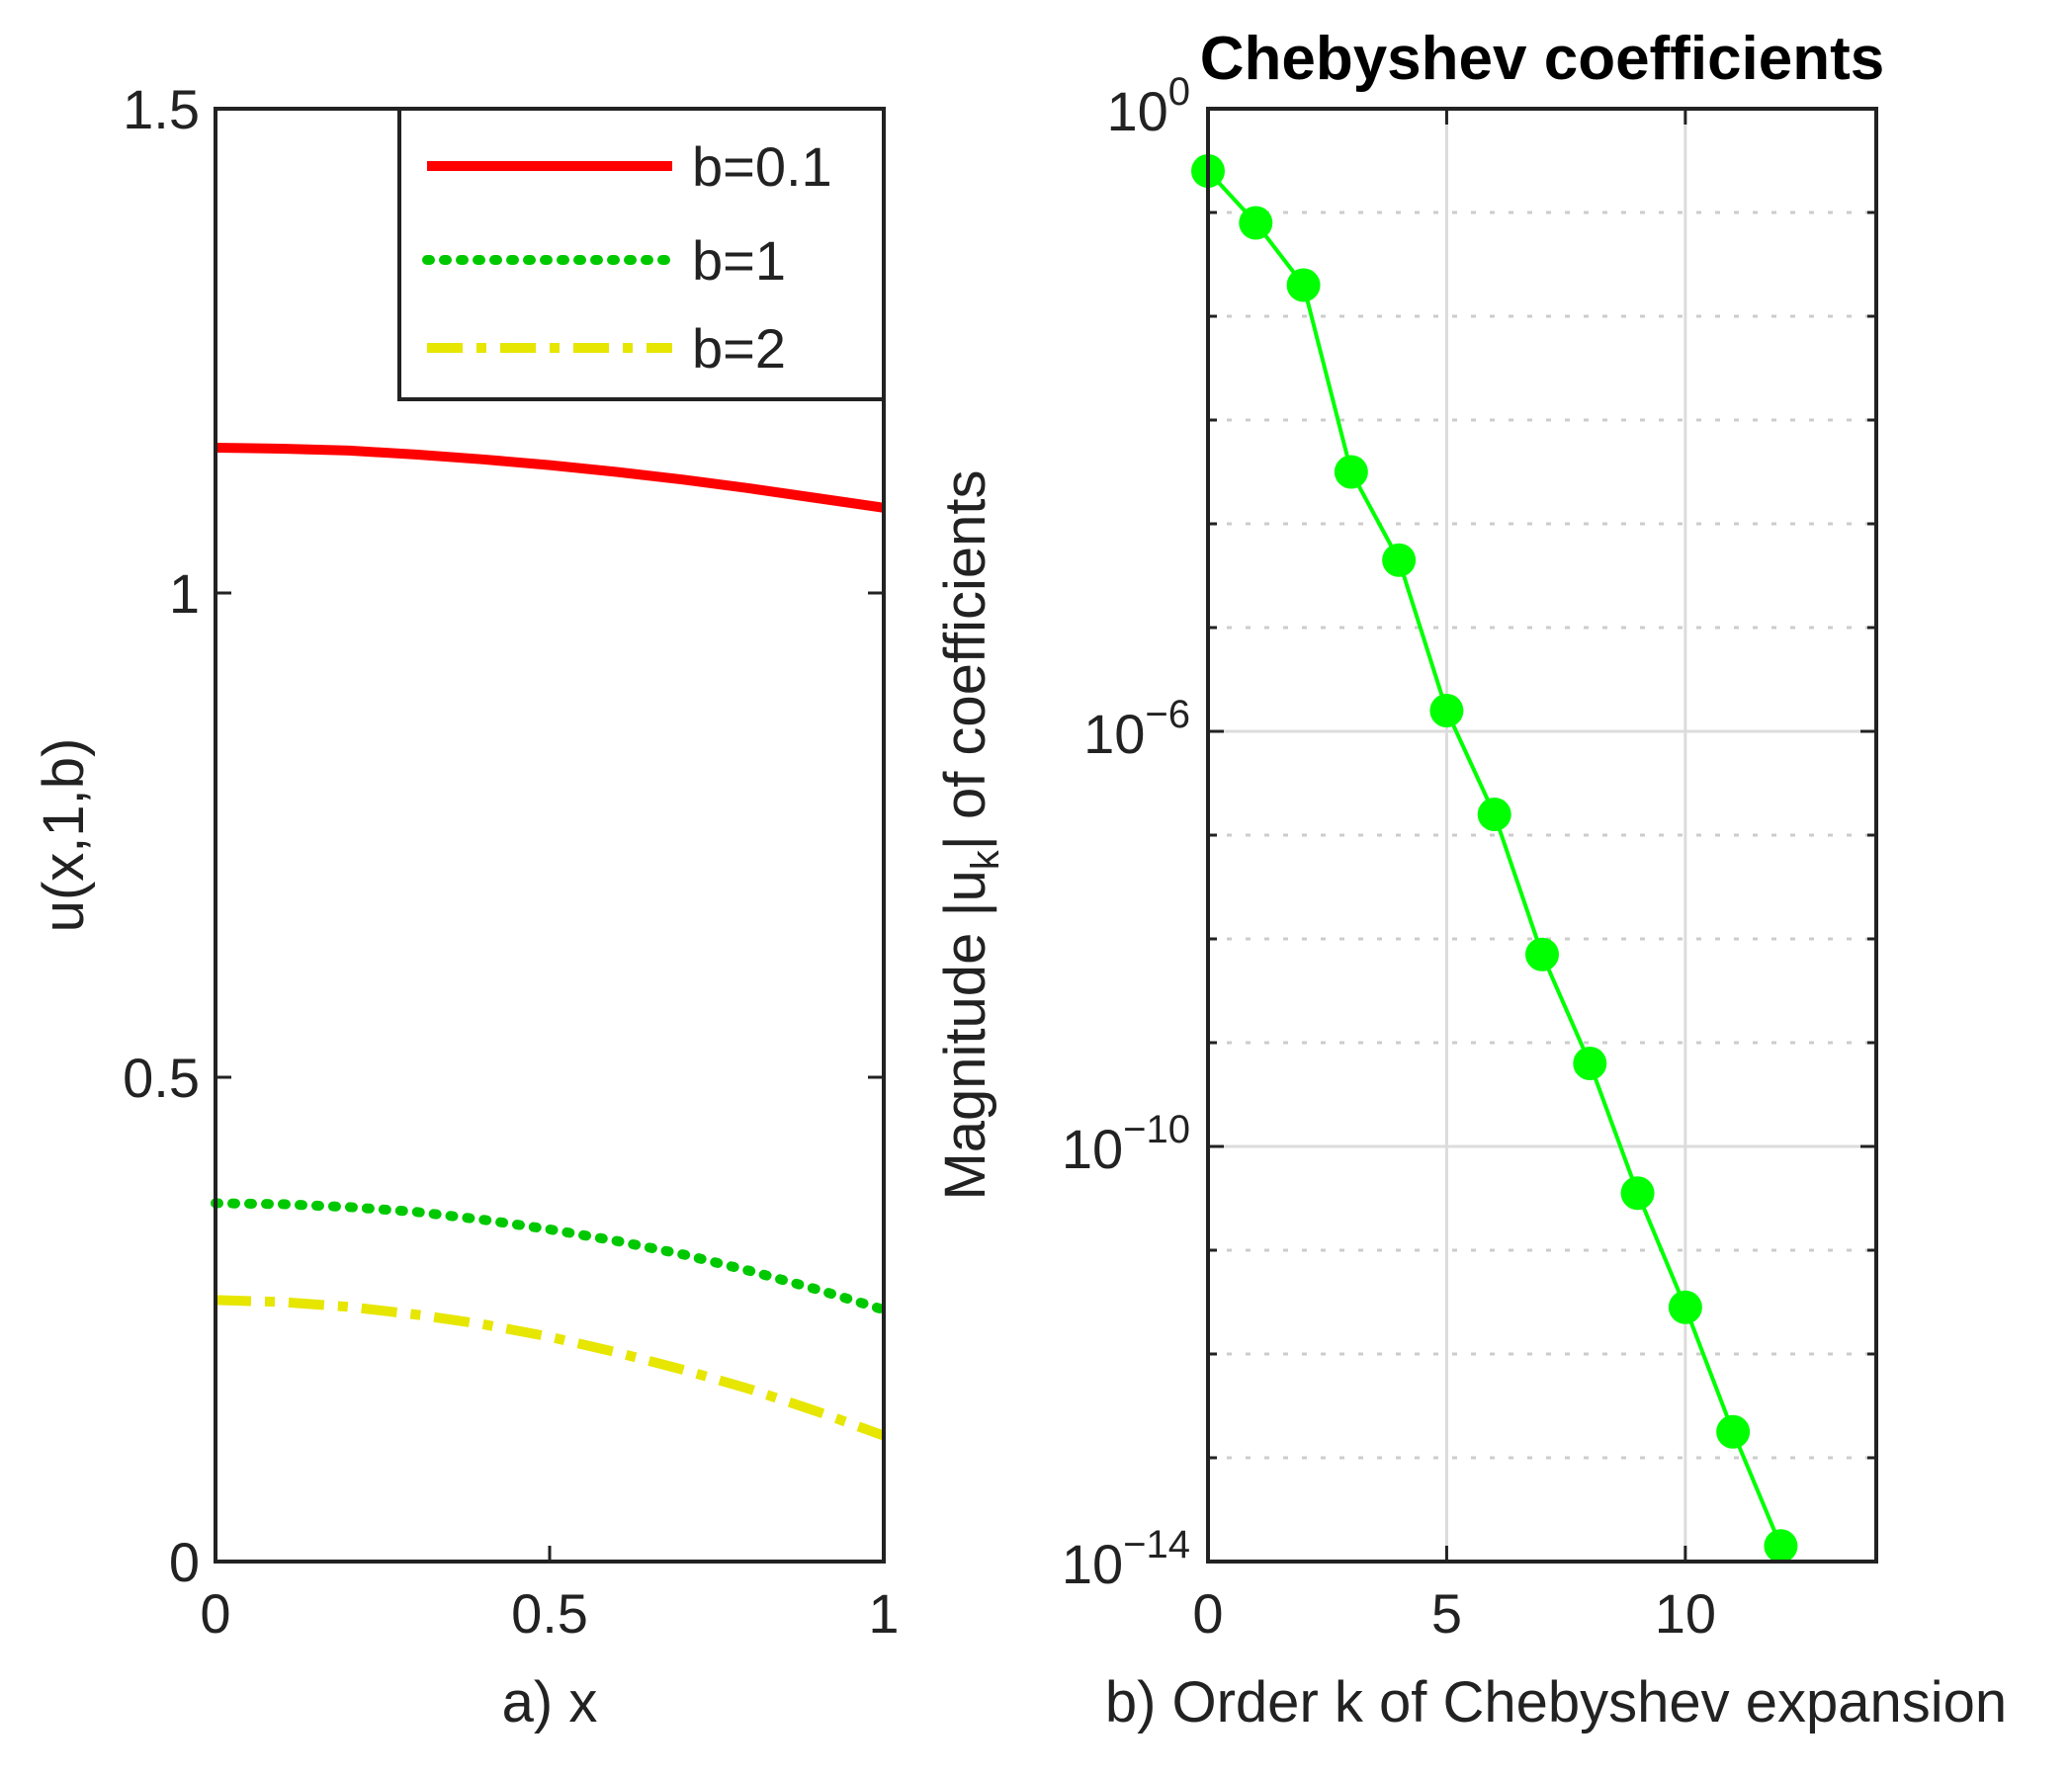 The image size is (2072, 1776). Describe the element at coordinates (1556, 1702) in the screenshot. I see `right-x-axis-label: b) Order k of Chebyshev expansion` at that location.